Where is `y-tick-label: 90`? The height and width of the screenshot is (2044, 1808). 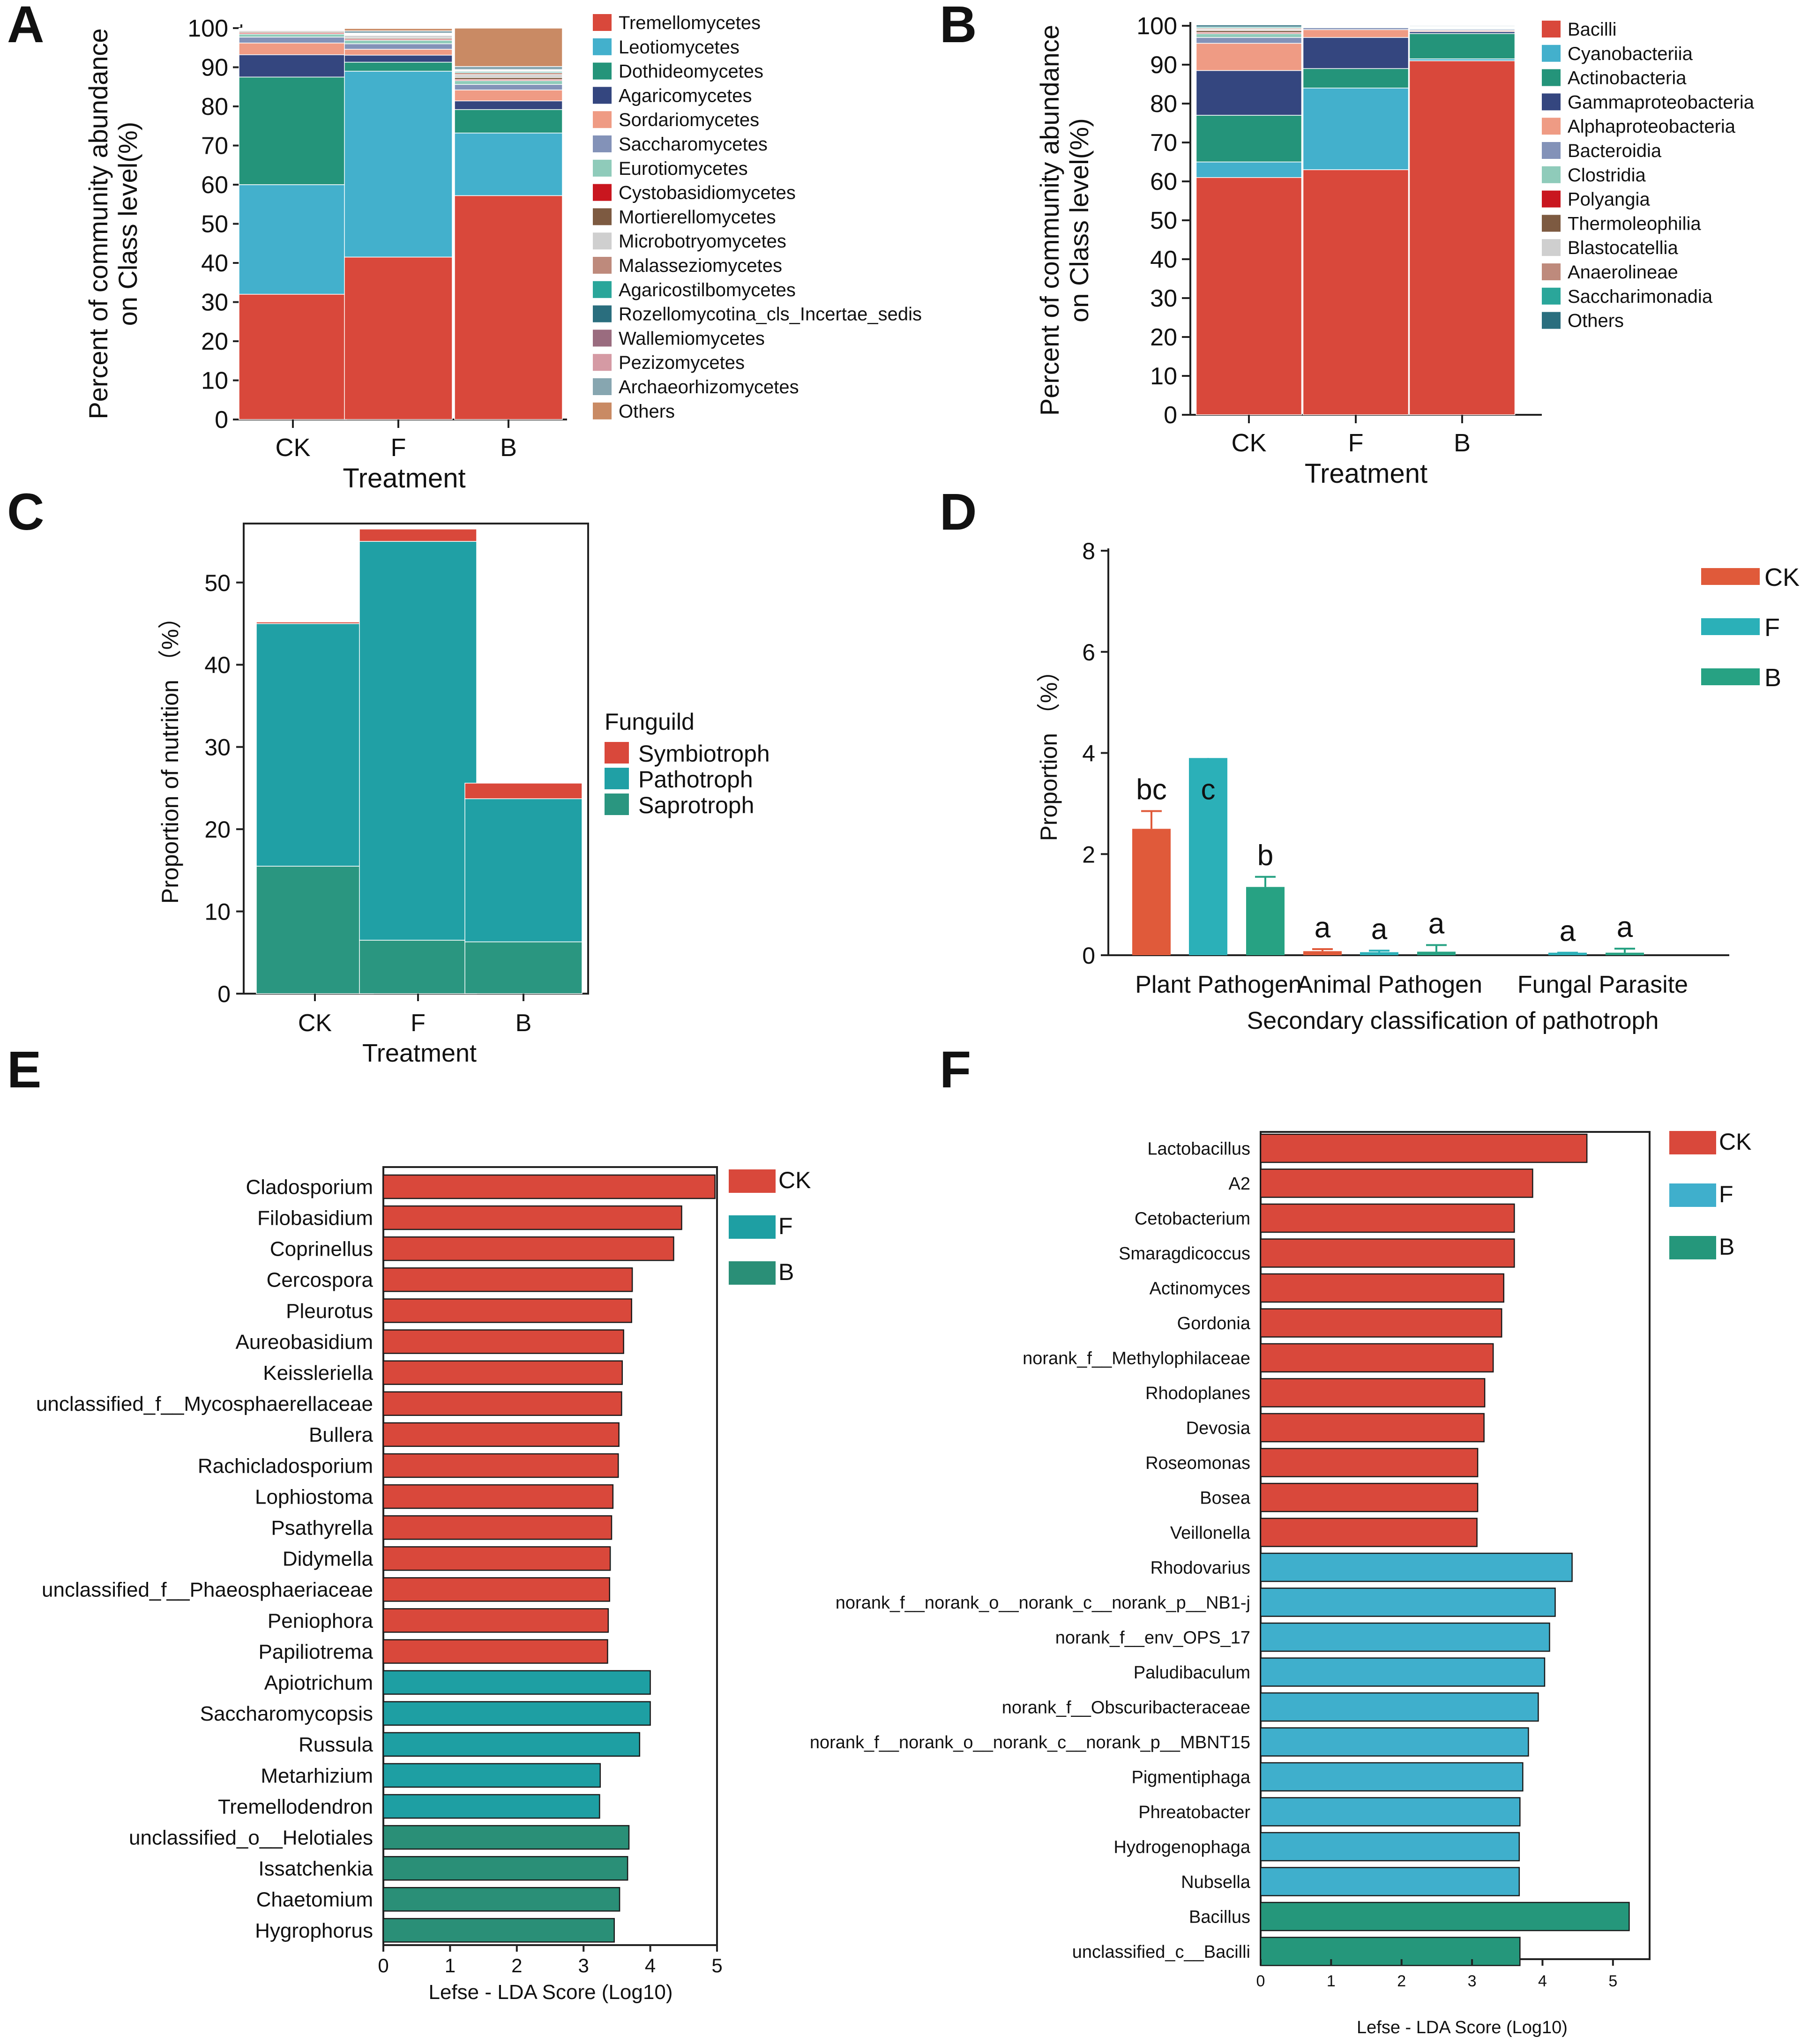
y-tick-label: 90 is located at coordinates (214, 68).